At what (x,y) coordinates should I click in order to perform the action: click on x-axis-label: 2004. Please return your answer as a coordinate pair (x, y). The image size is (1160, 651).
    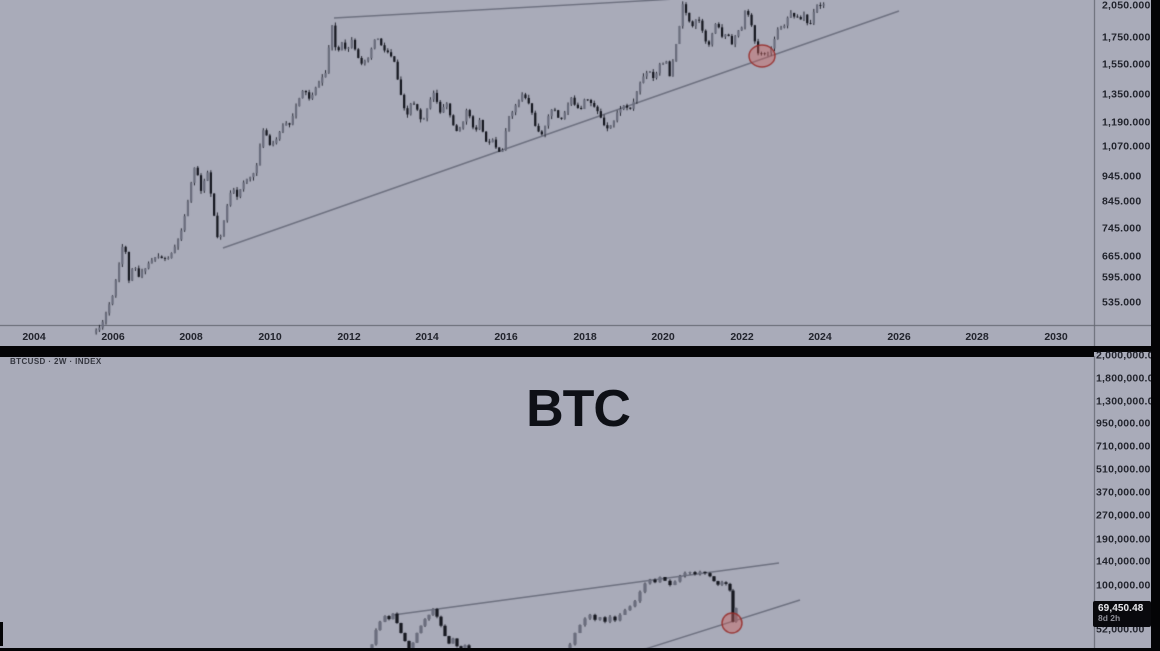
    Looking at the image, I should click on (34, 337).